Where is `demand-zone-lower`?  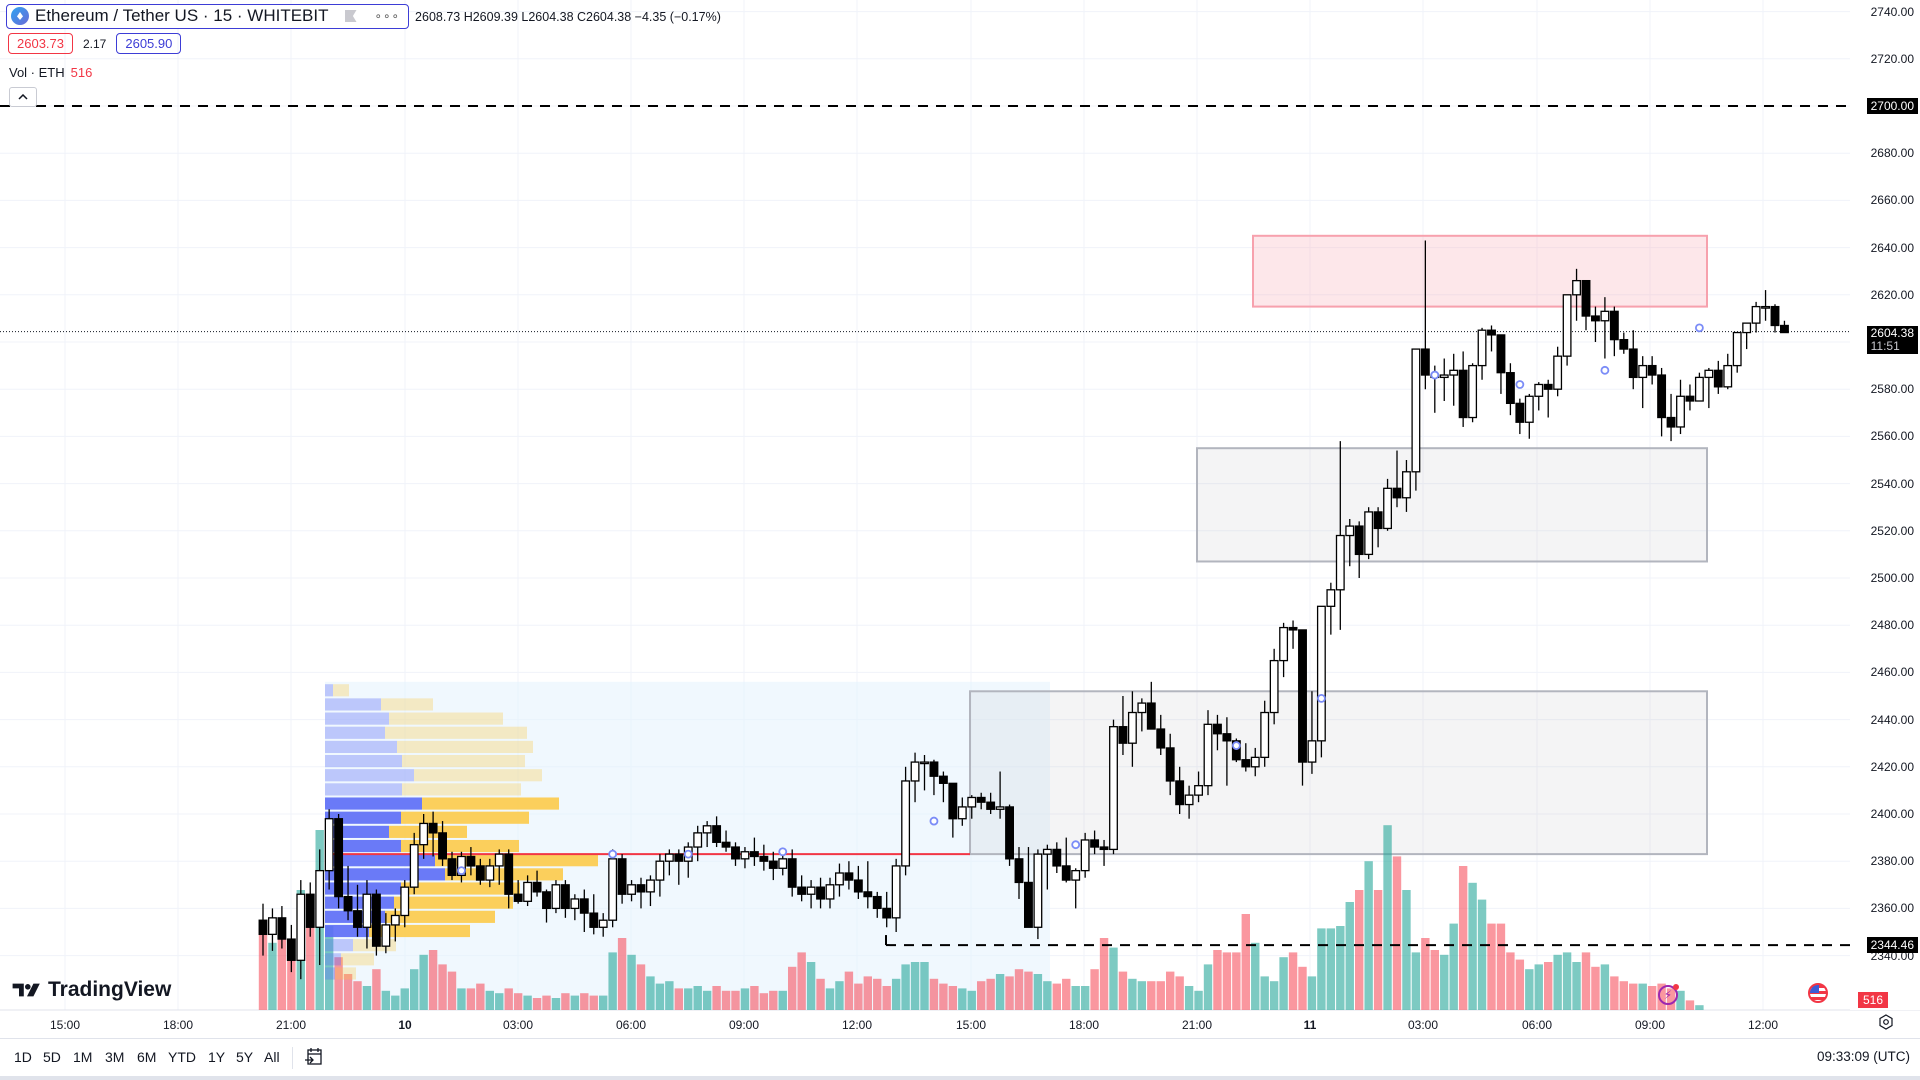
demand-zone-lower is located at coordinates (1338, 773).